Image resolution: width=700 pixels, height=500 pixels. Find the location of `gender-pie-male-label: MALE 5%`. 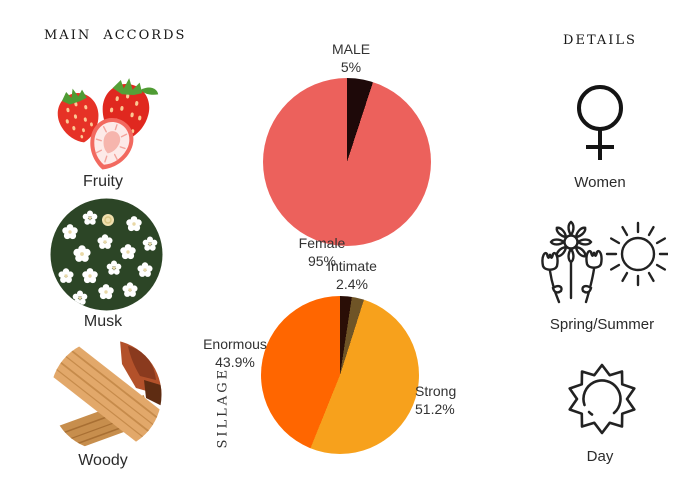

gender-pie-male-label: MALE 5% is located at coordinates (351, 58).